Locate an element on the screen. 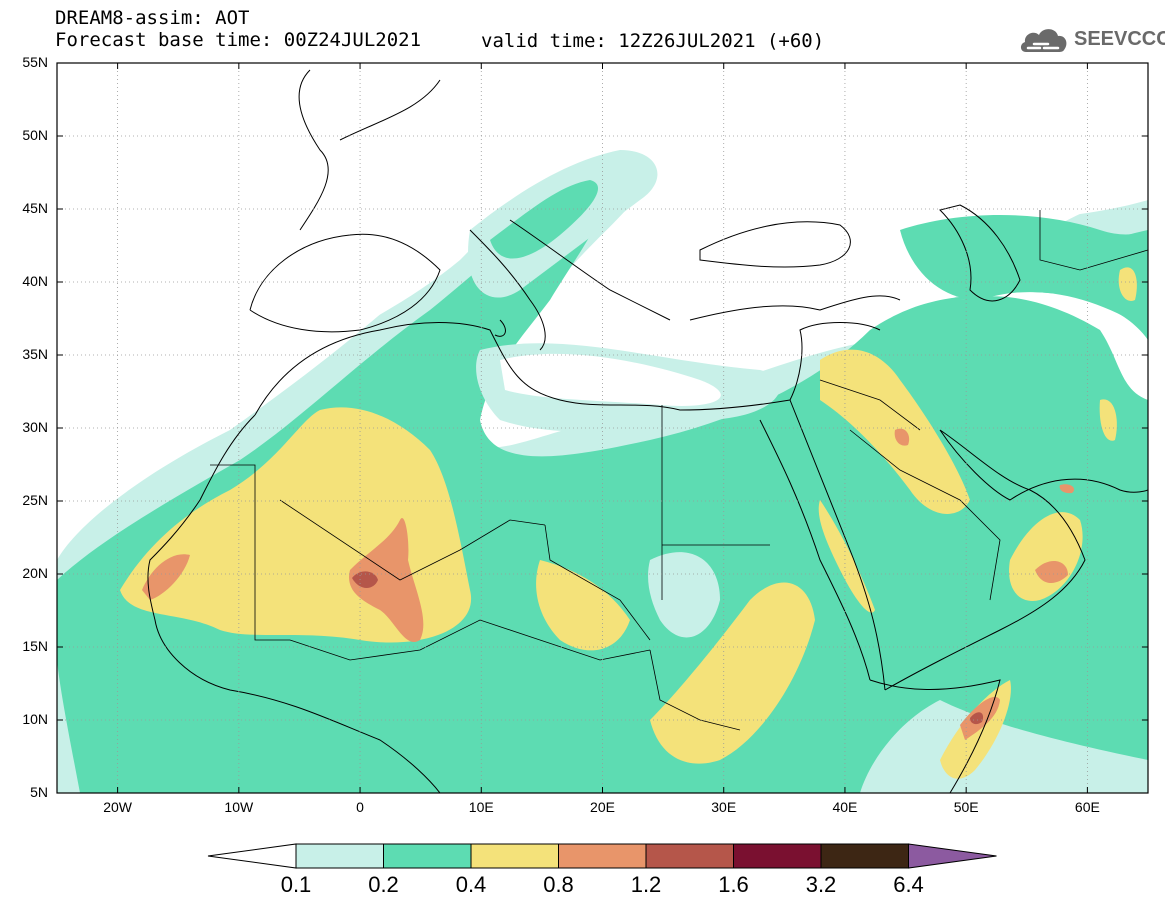  lat-label: 30N is located at coordinates (35, 427).